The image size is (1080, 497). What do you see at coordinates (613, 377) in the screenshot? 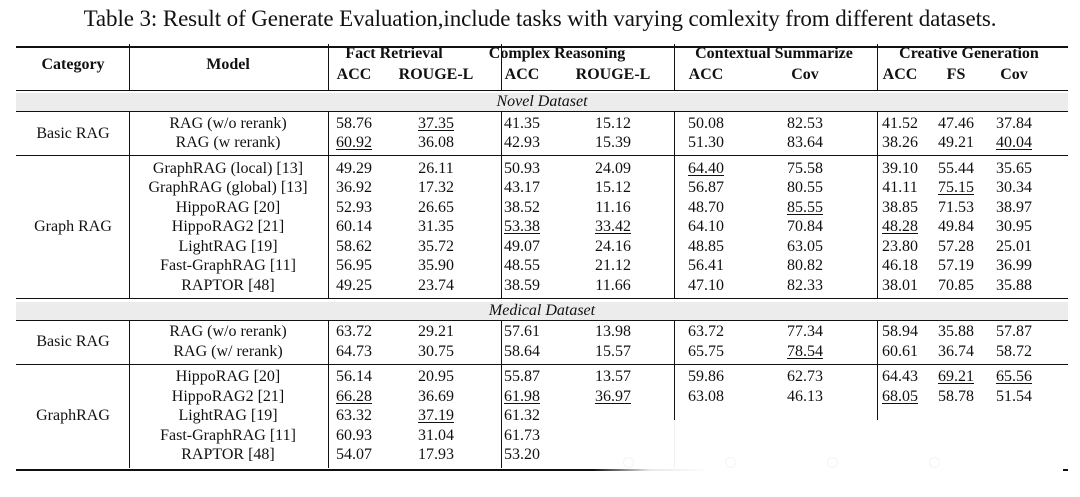
I see `table-cell: 13.57` at bounding box center [613, 377].